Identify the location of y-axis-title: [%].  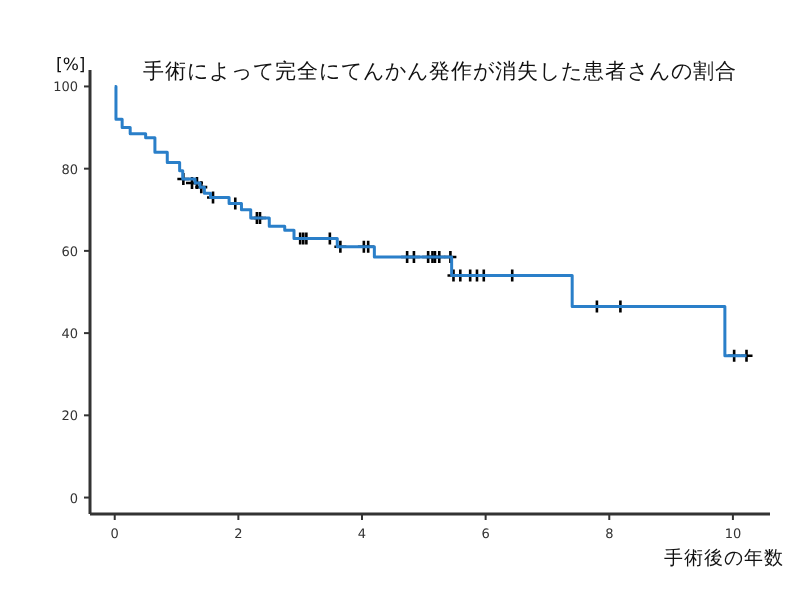
(71, 66).